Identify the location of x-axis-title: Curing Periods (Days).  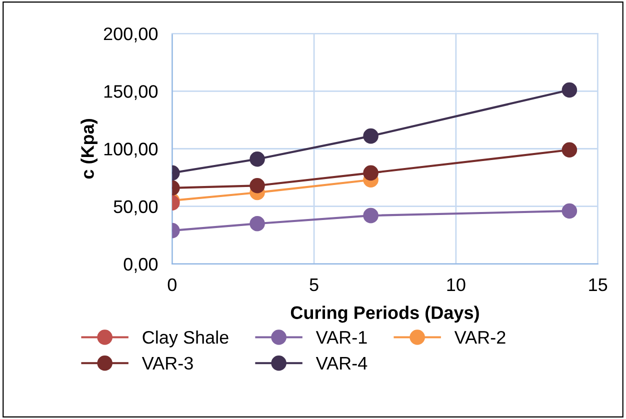
(384, 314).